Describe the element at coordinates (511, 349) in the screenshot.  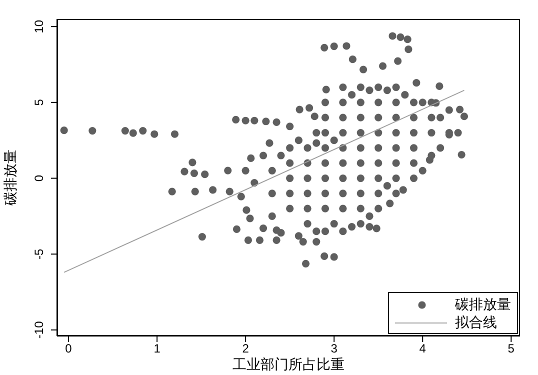
I see `x-tick-label: 5` at that location.